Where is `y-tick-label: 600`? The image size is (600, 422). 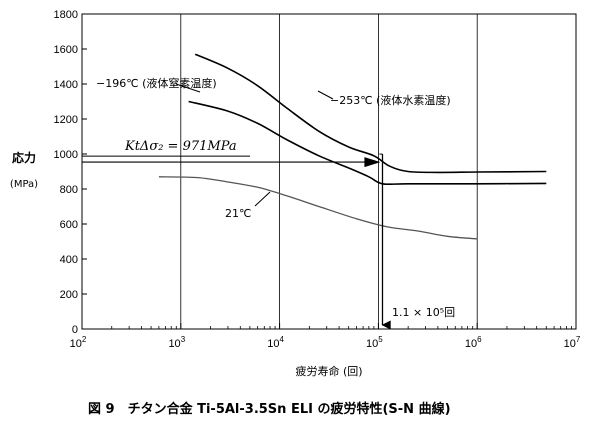
y-tick-label: 600 is located at coordinates (69, 225).